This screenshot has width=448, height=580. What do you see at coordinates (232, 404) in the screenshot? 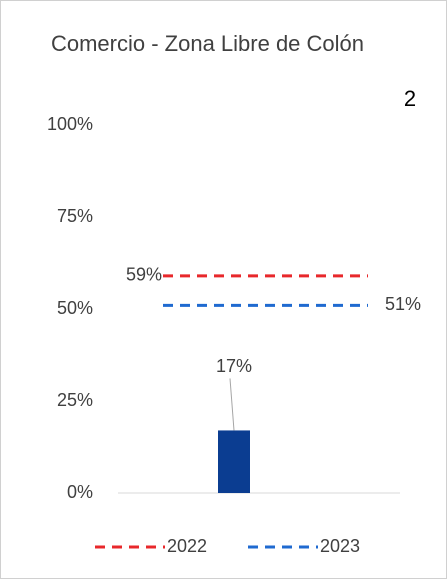
I see `leader-line` at bounding box center [232, 404].